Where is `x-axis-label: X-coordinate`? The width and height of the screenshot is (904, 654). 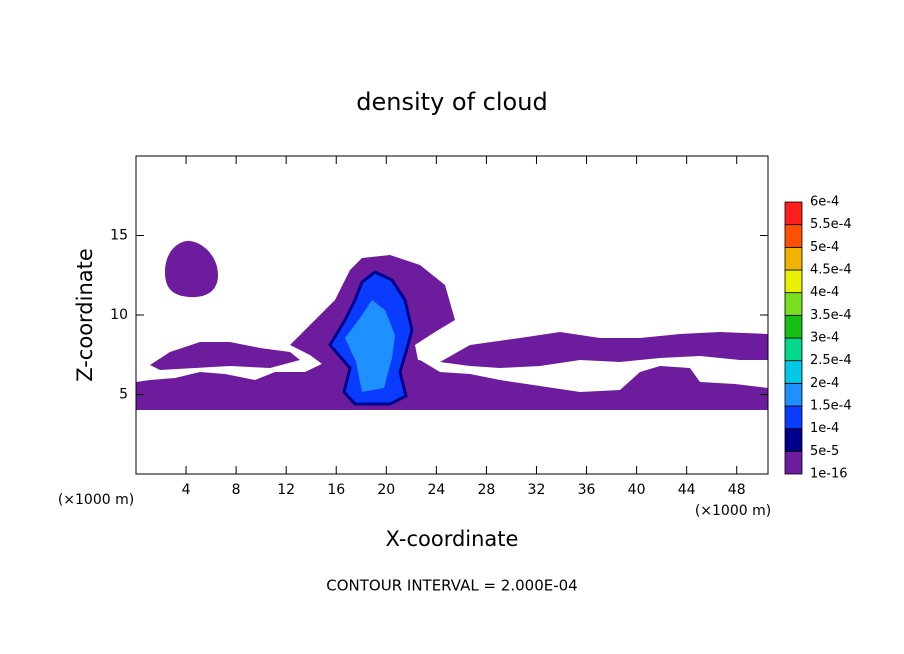 x-axis-label: X-coordinate is located at coordinates (452, 539).